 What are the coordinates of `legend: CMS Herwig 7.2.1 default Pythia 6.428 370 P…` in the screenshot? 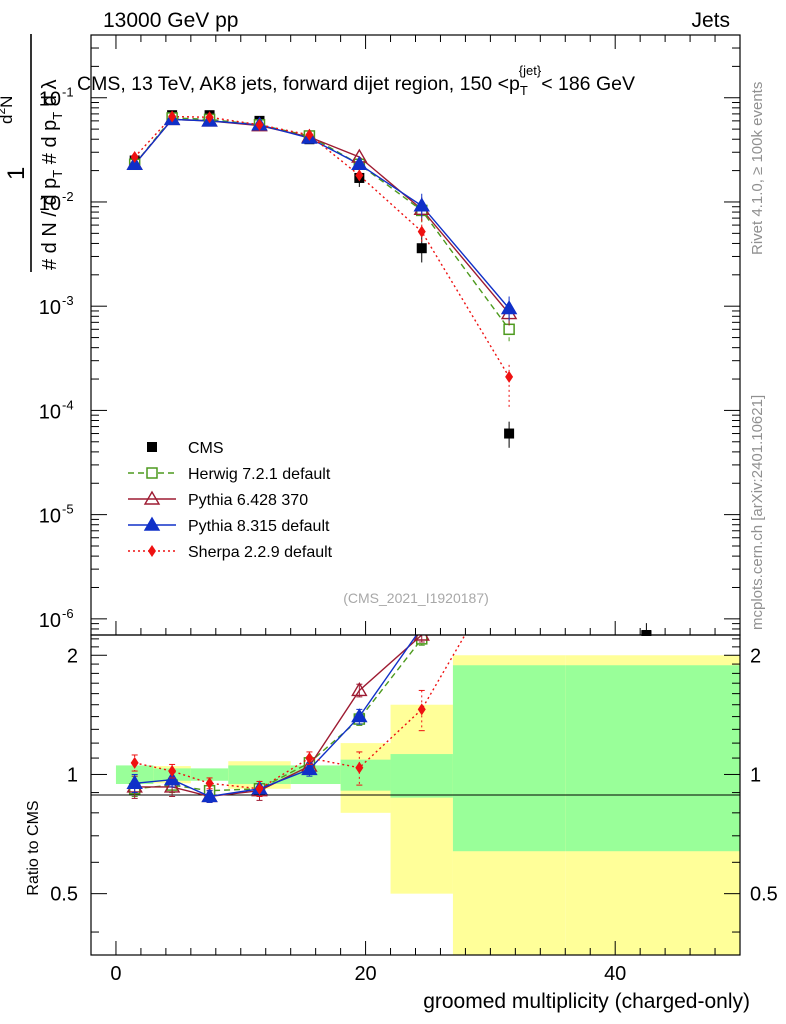 It's located at (230, 500).